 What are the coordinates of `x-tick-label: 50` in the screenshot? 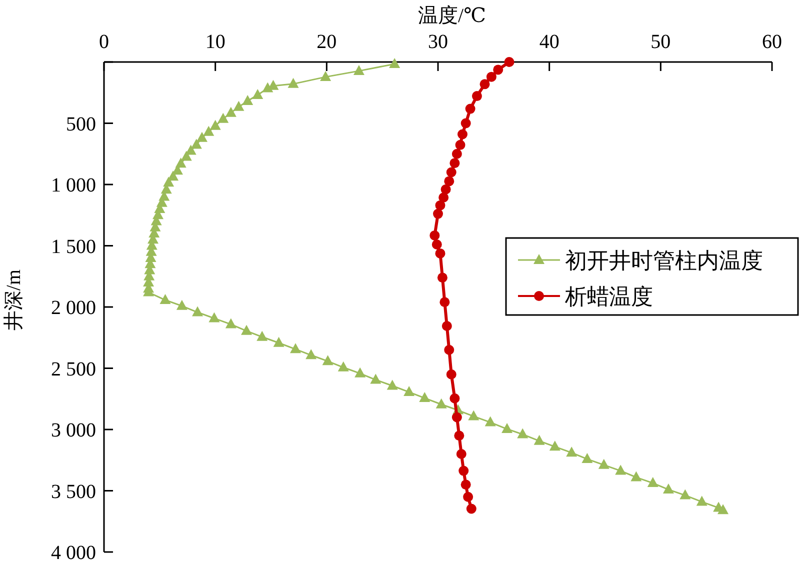 It's located at (660, 42).